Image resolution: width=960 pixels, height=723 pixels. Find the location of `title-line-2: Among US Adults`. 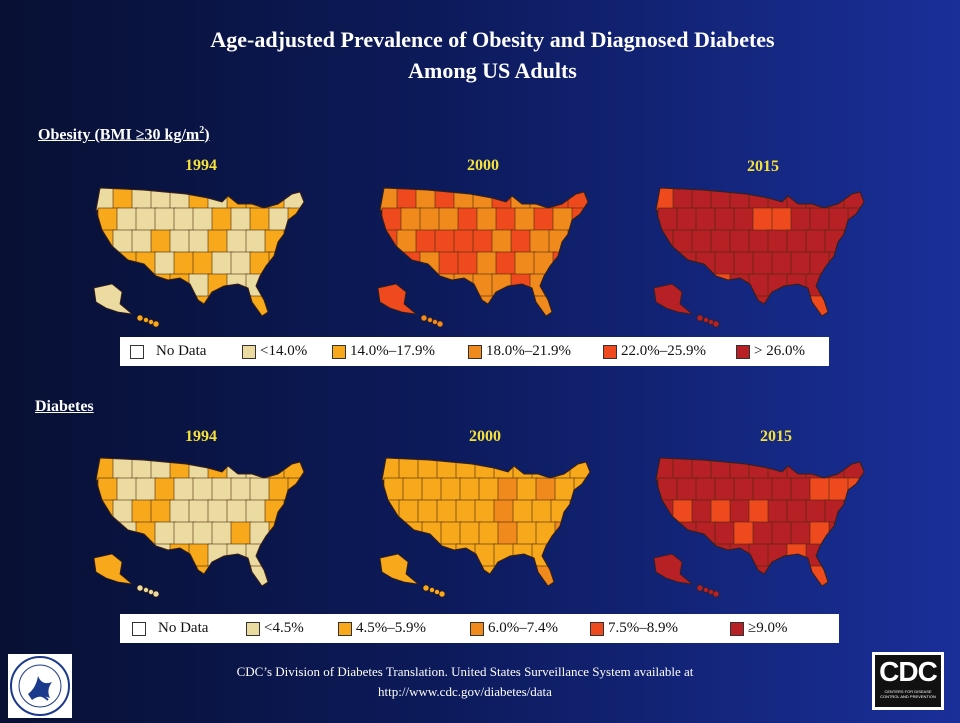

title-line-2: Among US Adults is located at coordinates (492, 70).